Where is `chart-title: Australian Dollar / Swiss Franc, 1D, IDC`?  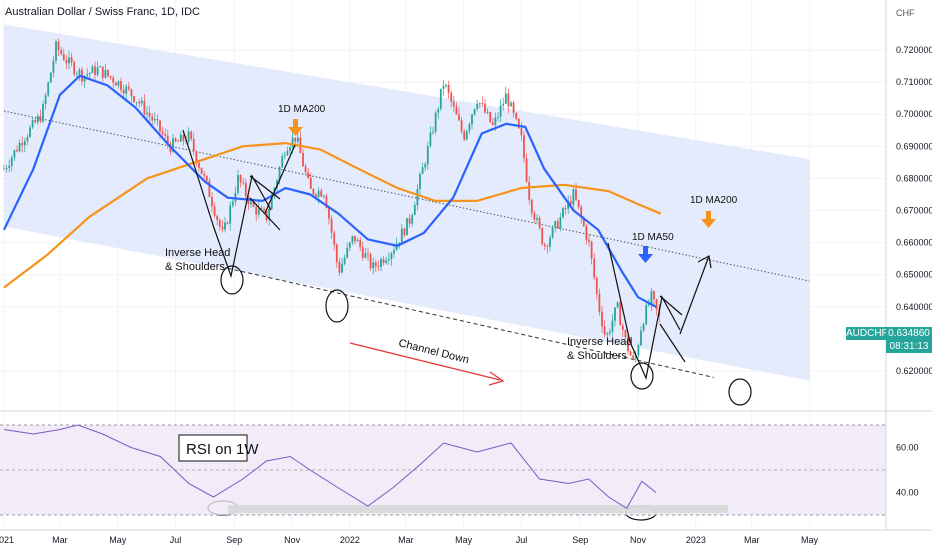
chart-title: Australian Dollar / Swiss Franc, 1D, IDC is located at coordinates (102, 12).